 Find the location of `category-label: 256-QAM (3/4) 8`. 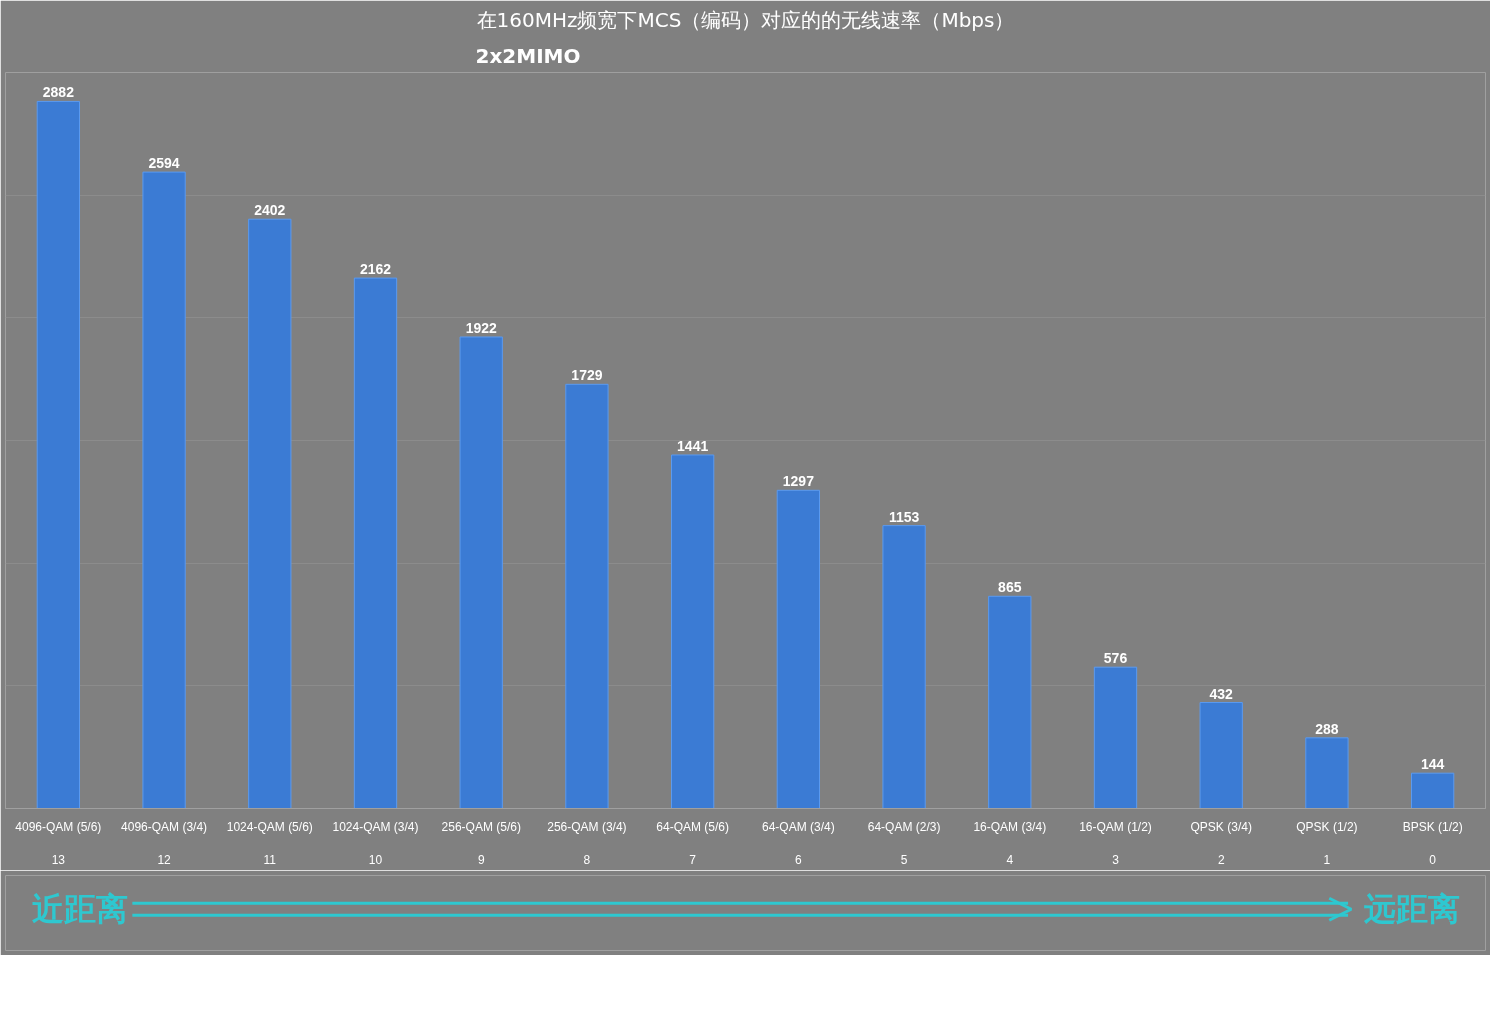

category-label: 256-QAM (3/4) 8 is located at coordinates (587, 843).